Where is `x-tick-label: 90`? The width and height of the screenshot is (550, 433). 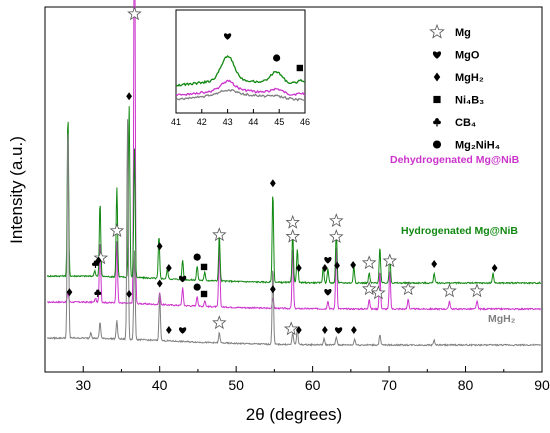 x-tick-label: 90 is located at coordinates (542, 385).